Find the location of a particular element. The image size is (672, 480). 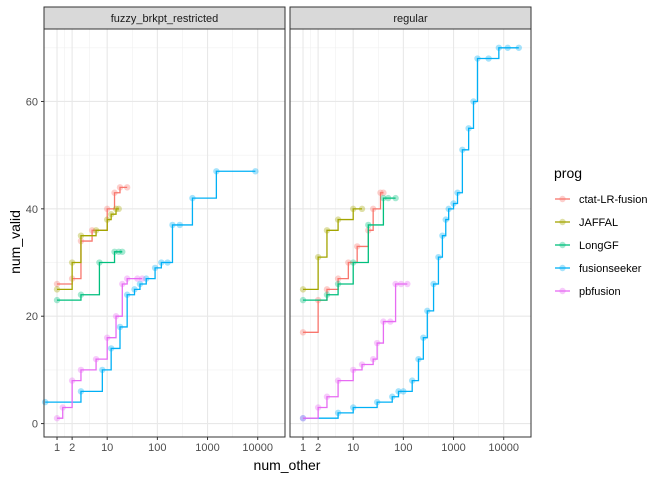

y-tick-label: 20 is located at coordinates (32, 317).